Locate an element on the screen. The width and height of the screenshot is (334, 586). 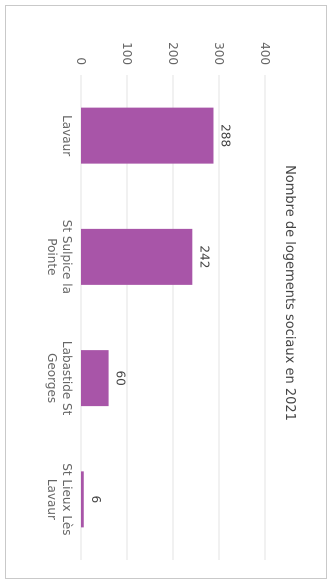
y-tick-label: 400 is located at coordinates (265, 53).